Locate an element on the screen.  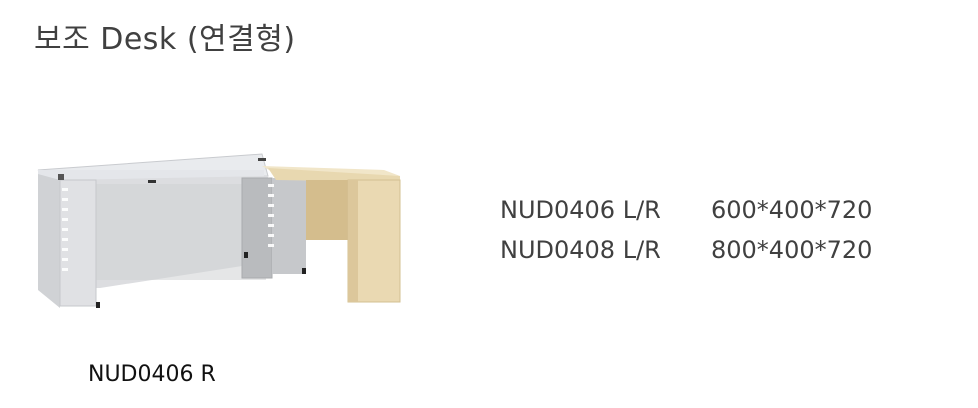
model-code: NUD0406 L/R is located at coordinates (580, 210).